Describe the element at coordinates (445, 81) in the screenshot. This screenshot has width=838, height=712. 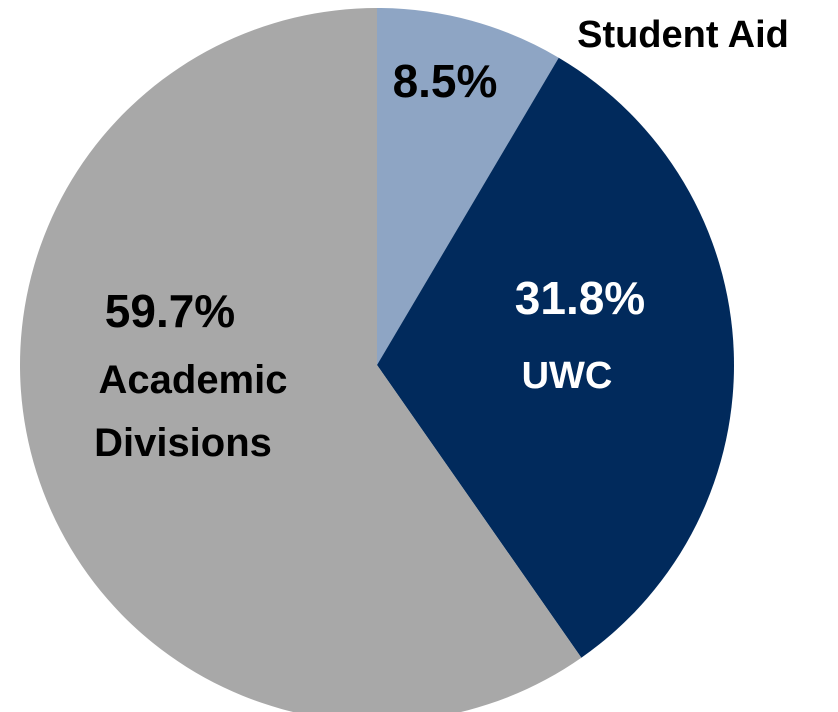
I see `value-label: 8.5%` at that location.